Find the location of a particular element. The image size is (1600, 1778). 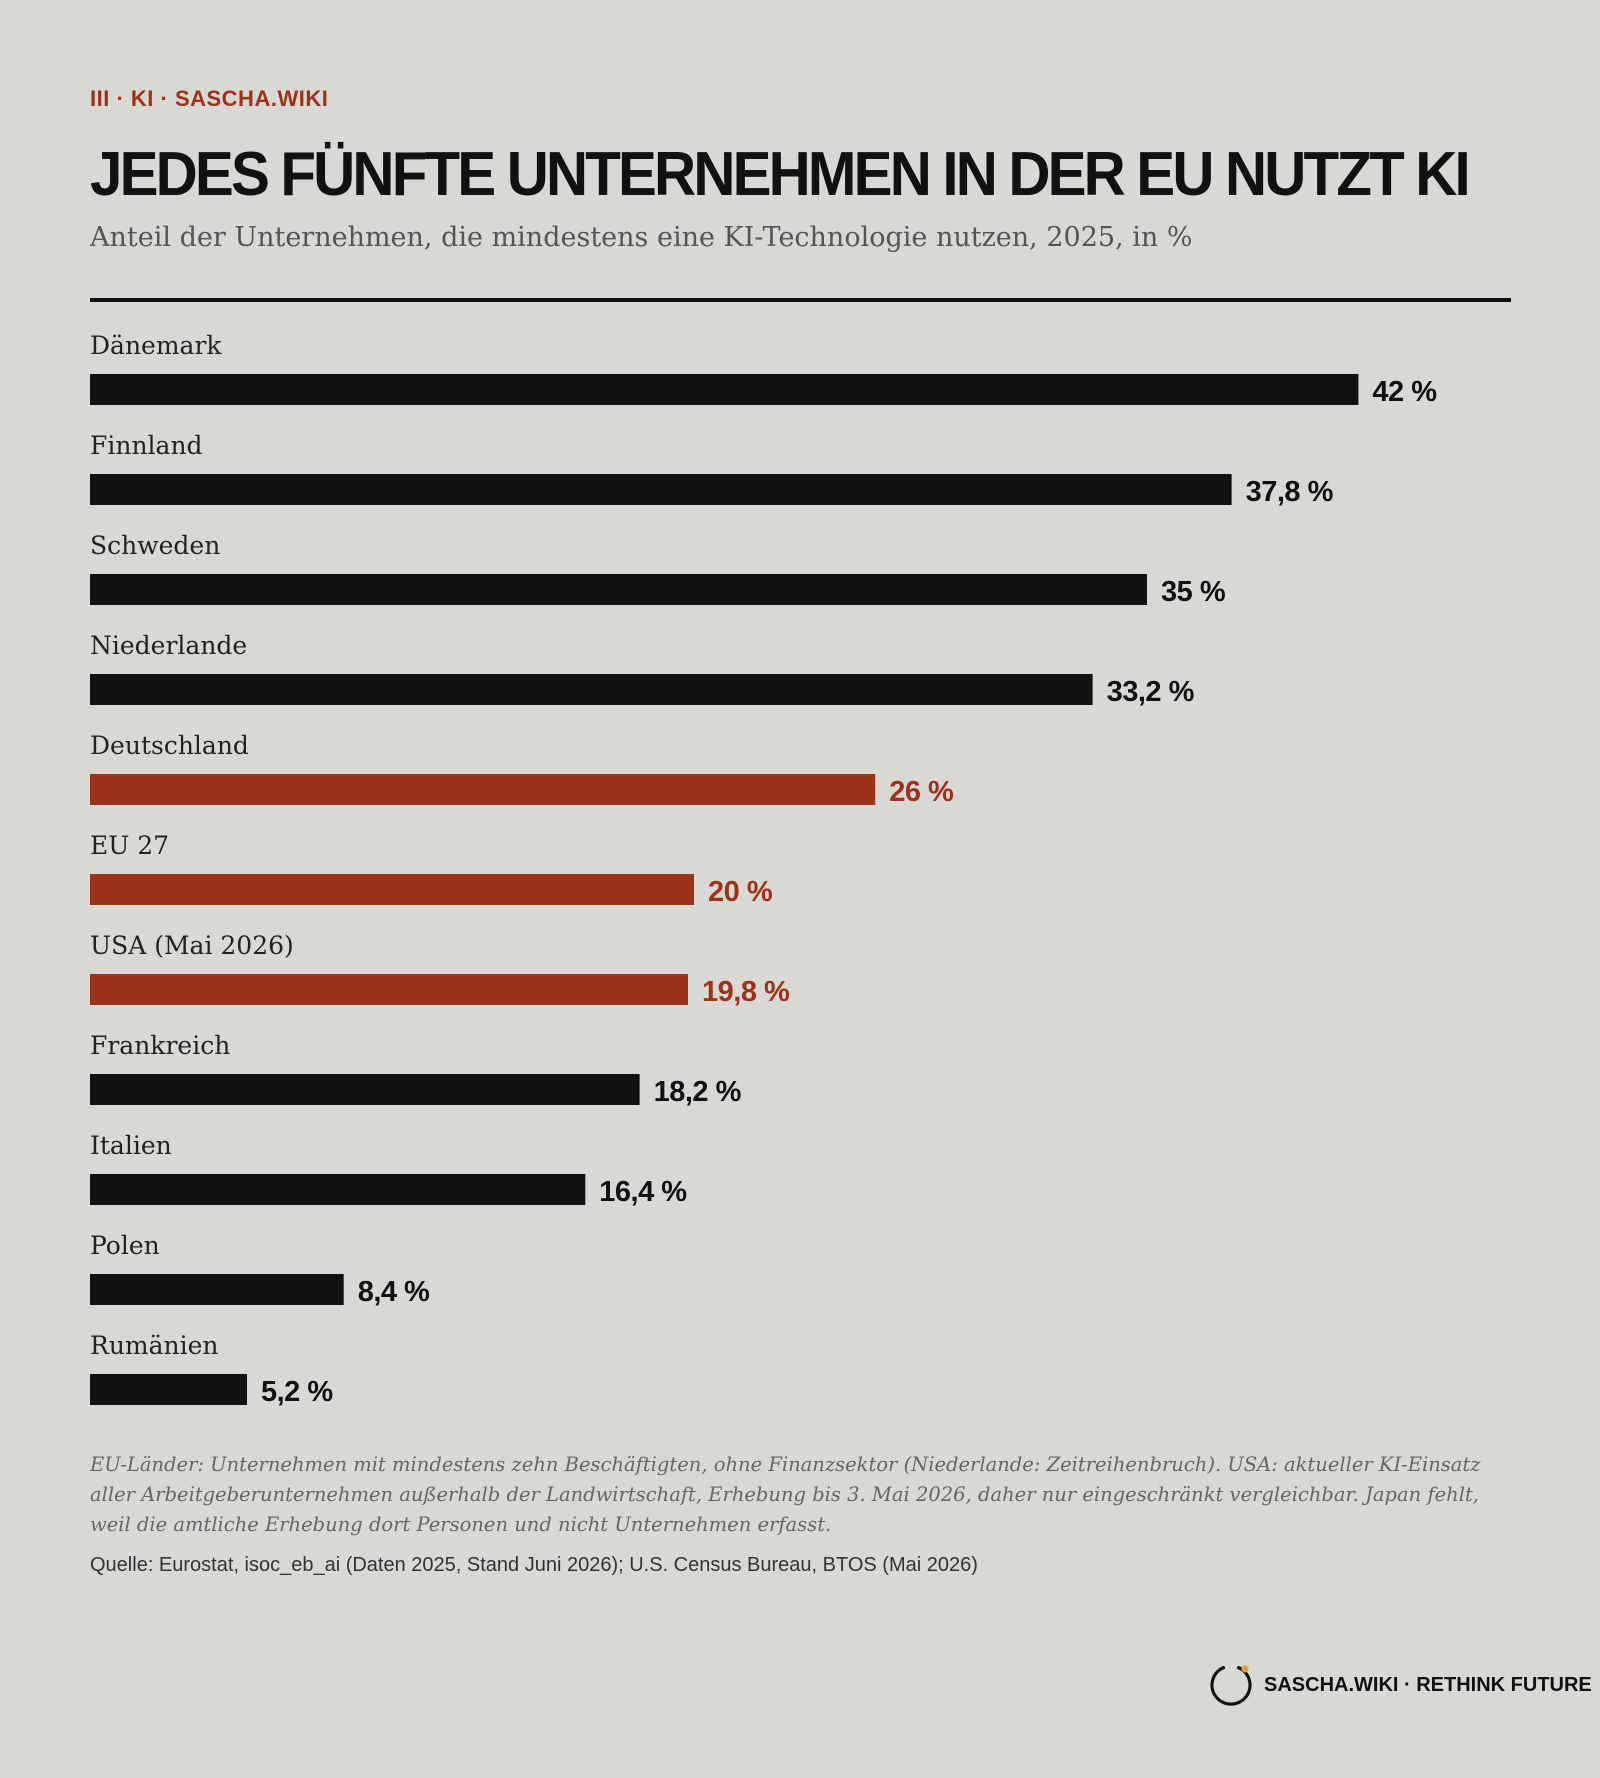

category-label: Rumänien is located at coordinates (154, 1345).